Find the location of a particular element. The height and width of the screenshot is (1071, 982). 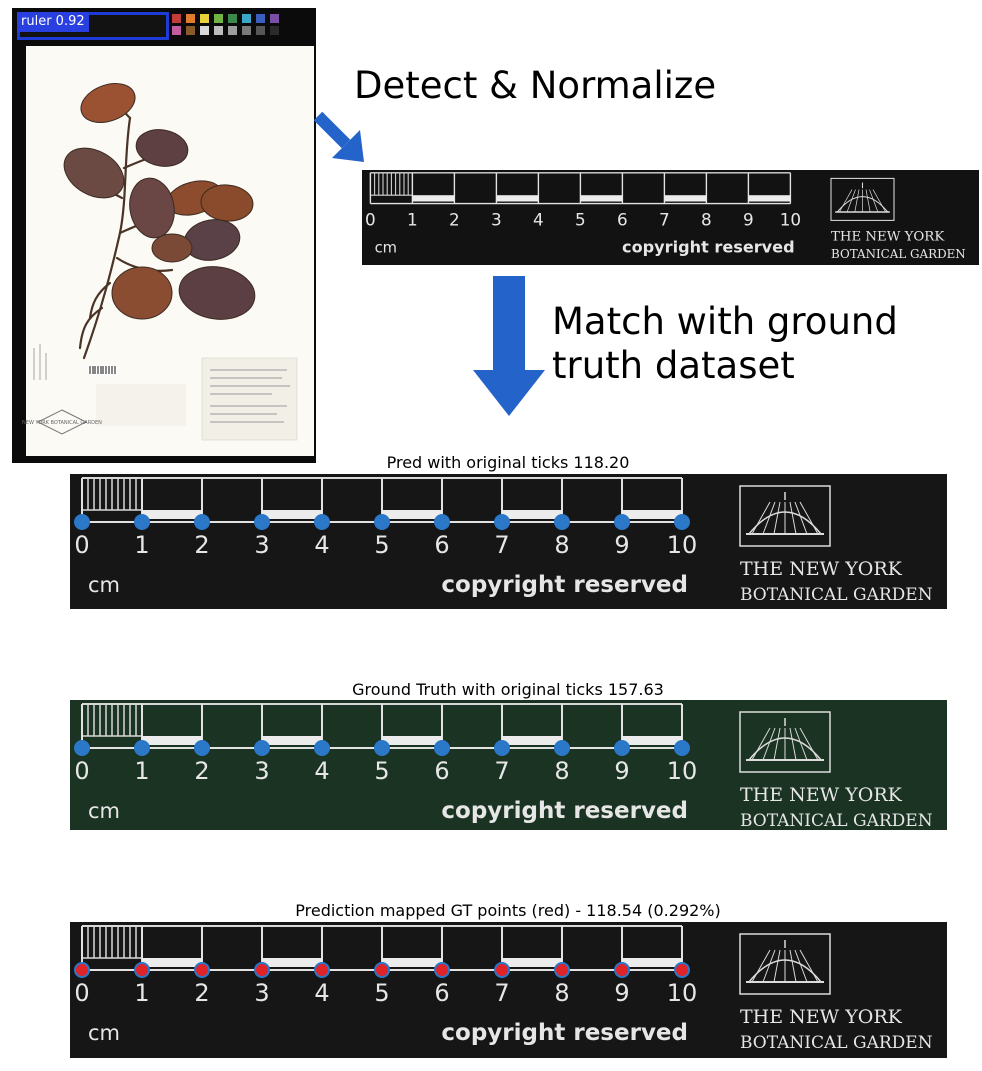

color-calibration-chart is located at coordinates (243, 25).